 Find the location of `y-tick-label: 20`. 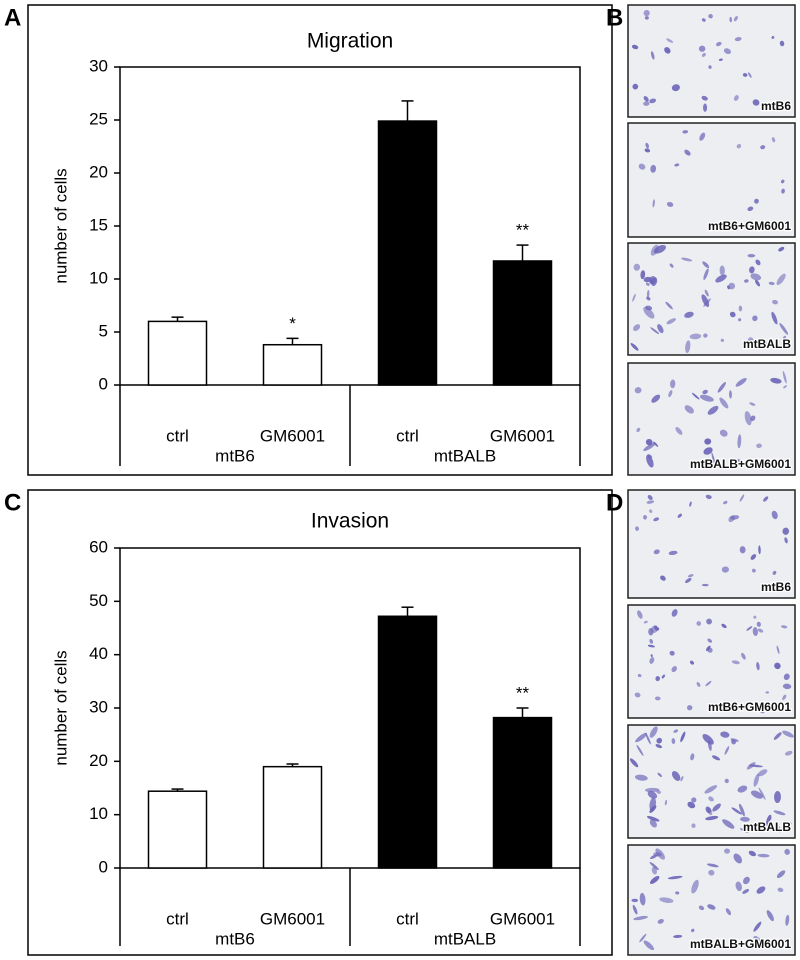

y-tick-label: 20 is located at coordinates (98, 760).